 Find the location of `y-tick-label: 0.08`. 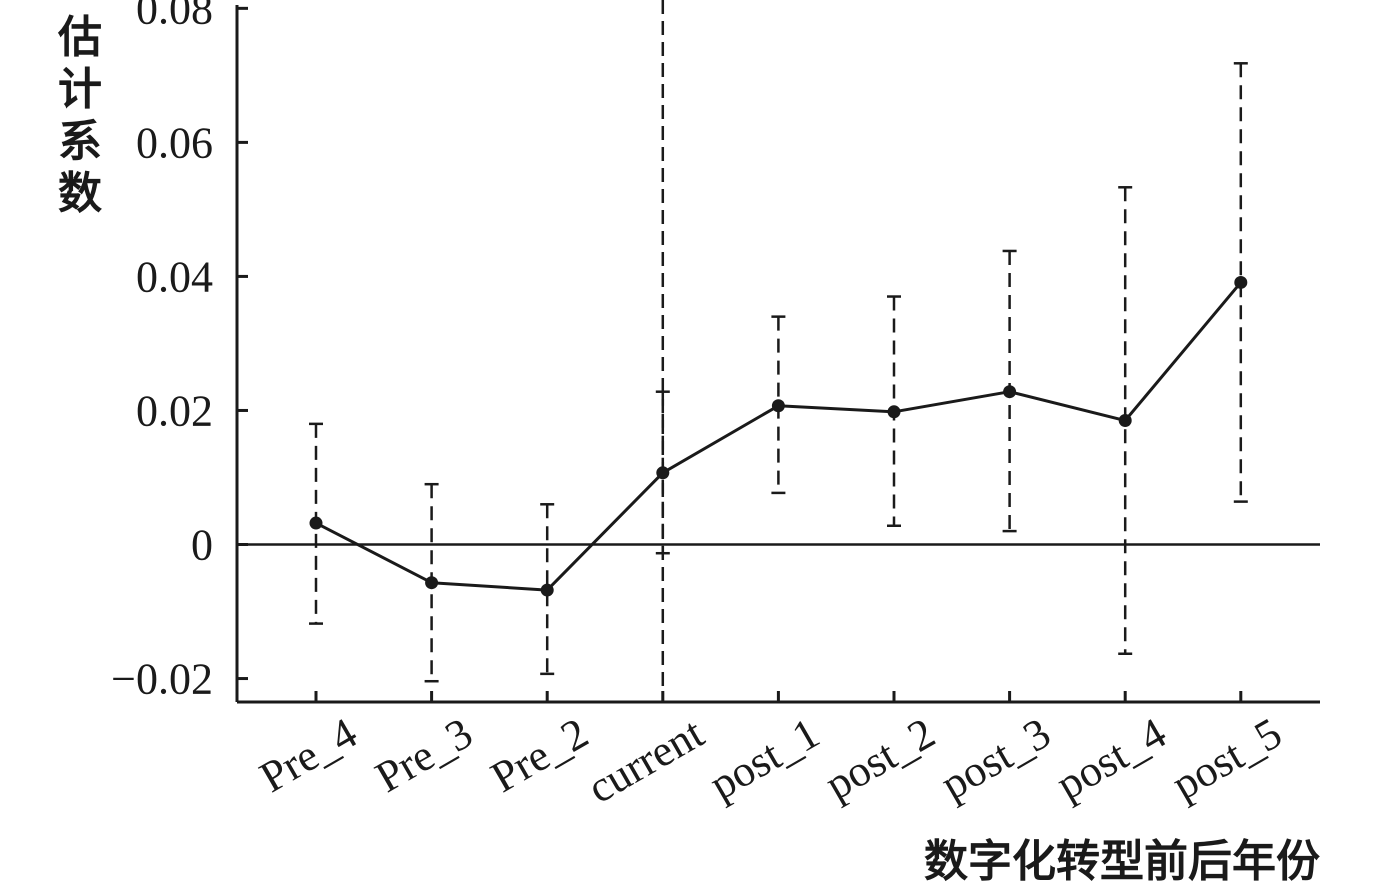

y-tick-label: 0.08 is located at coordinates (174, 16).